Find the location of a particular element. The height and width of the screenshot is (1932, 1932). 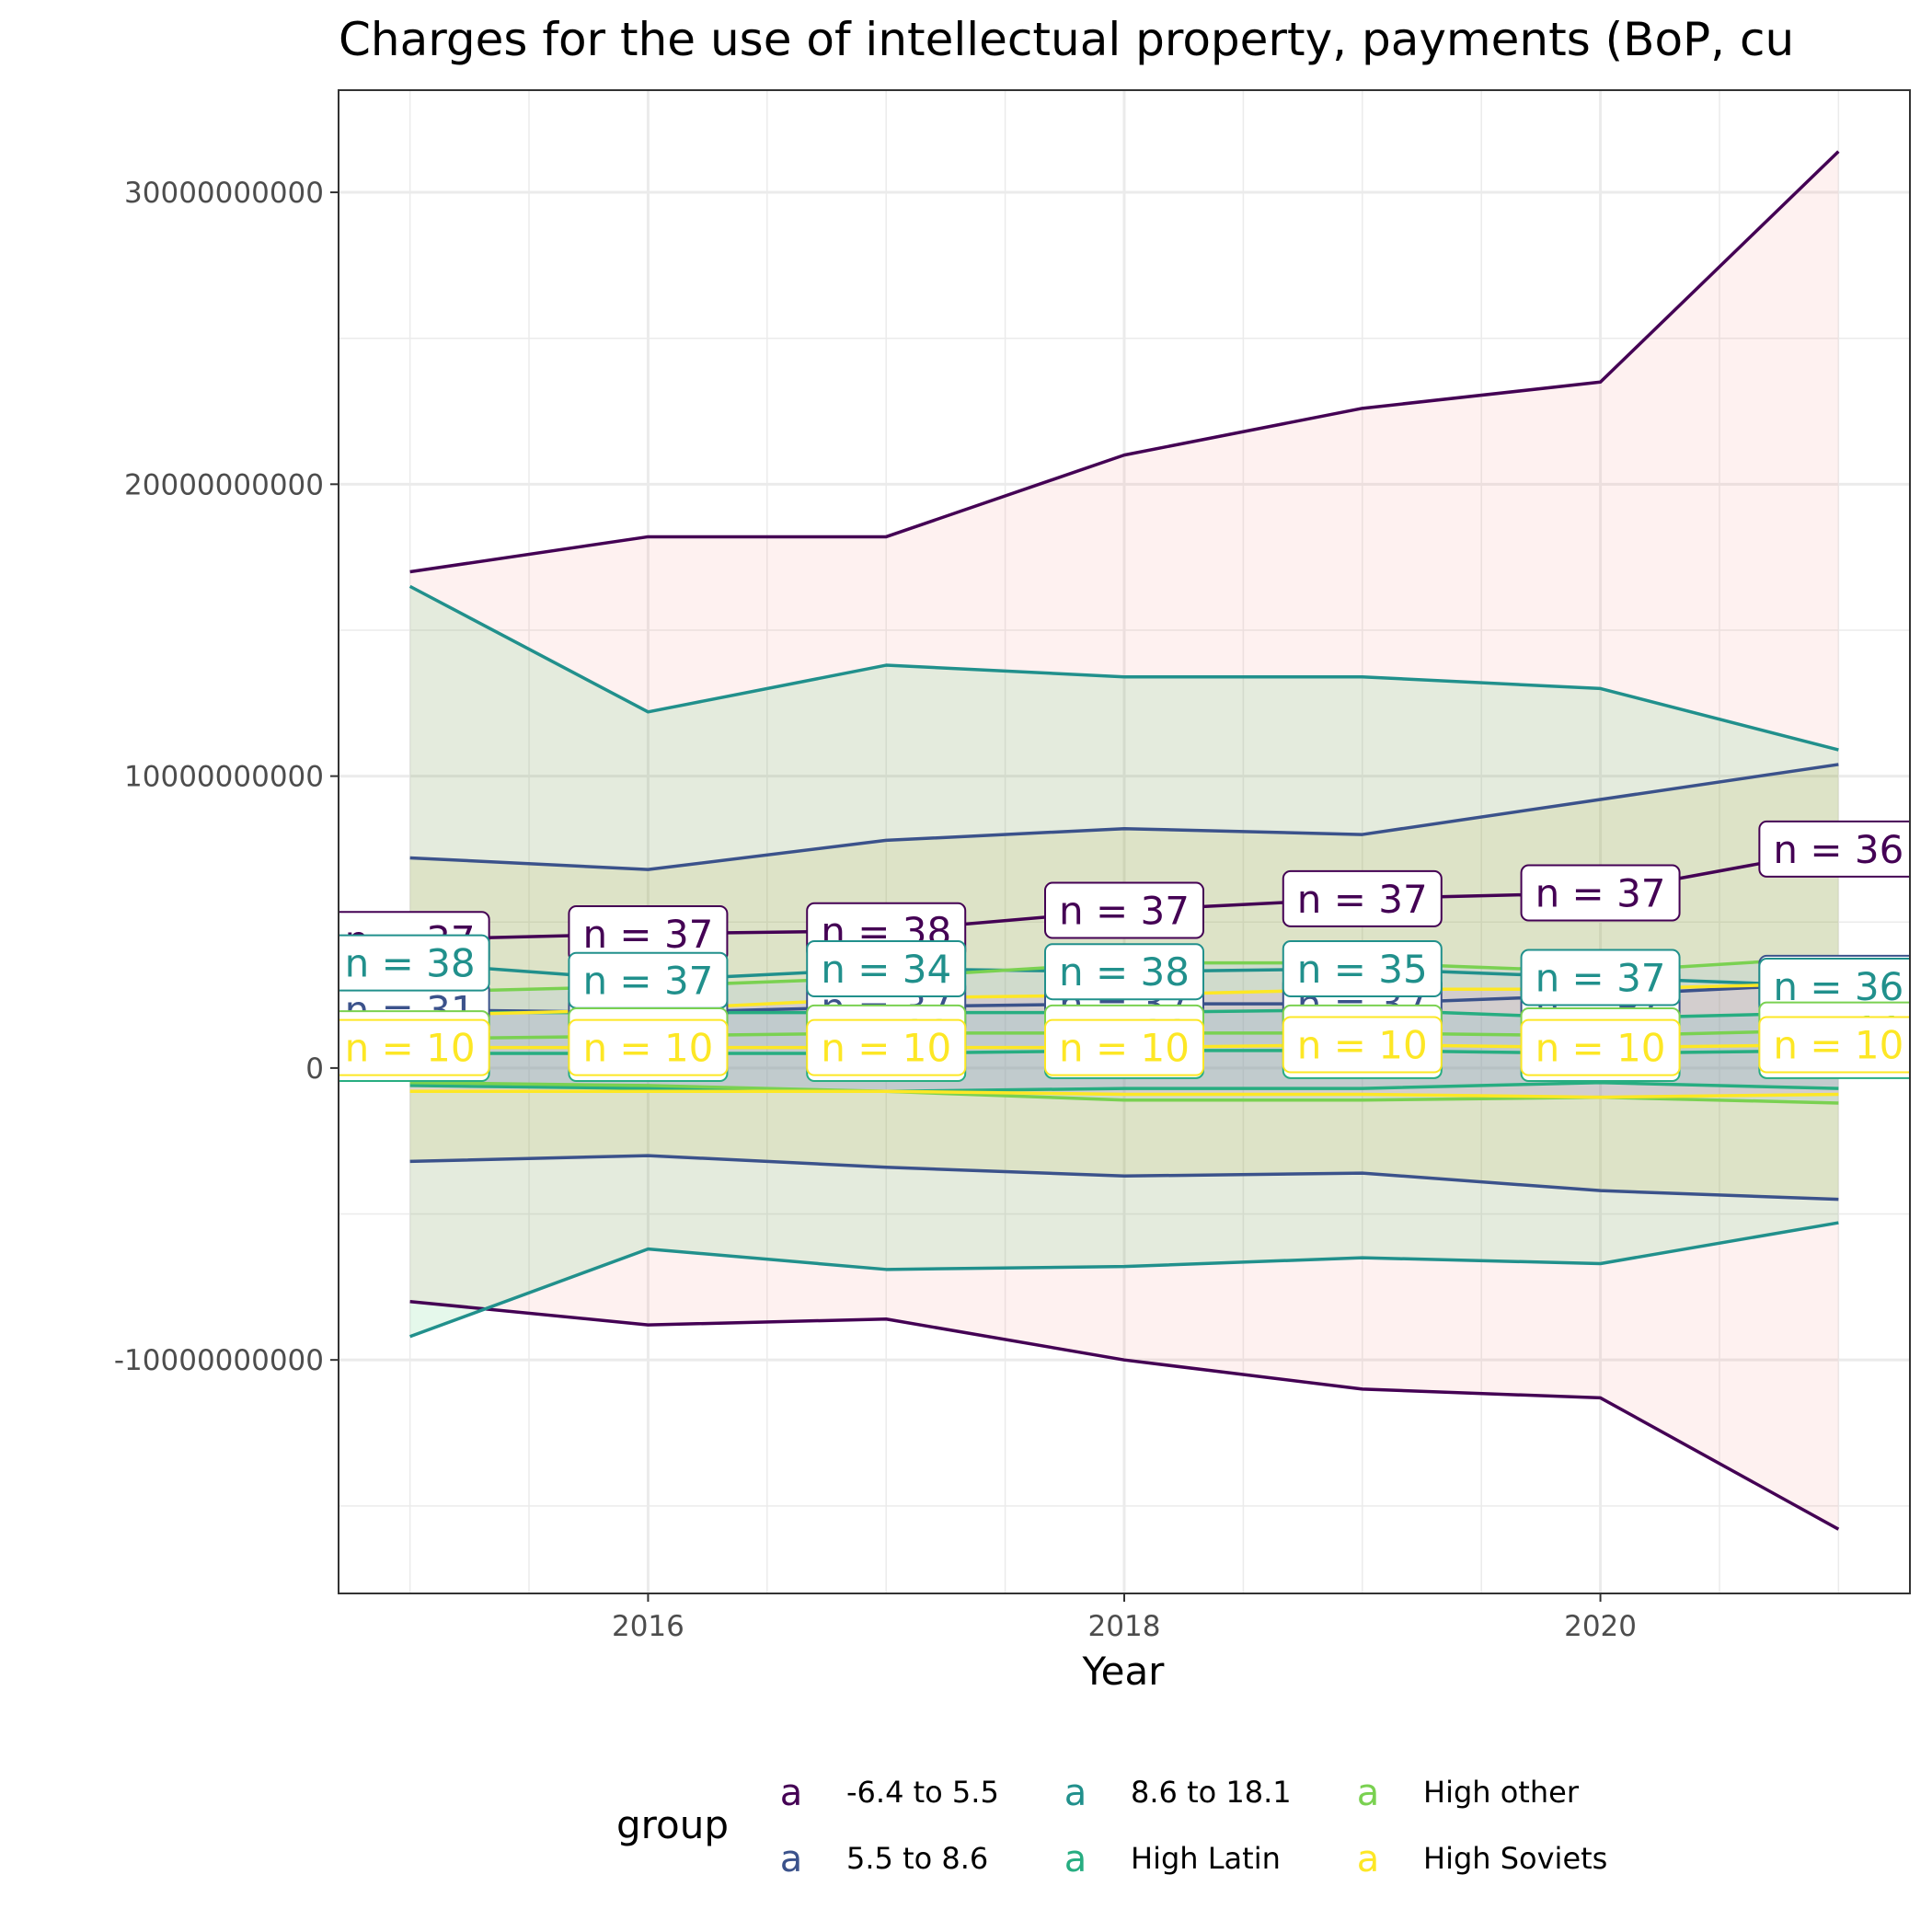

legend-label: -6.4 to 5.5 is located at coordinates (922, 1792).